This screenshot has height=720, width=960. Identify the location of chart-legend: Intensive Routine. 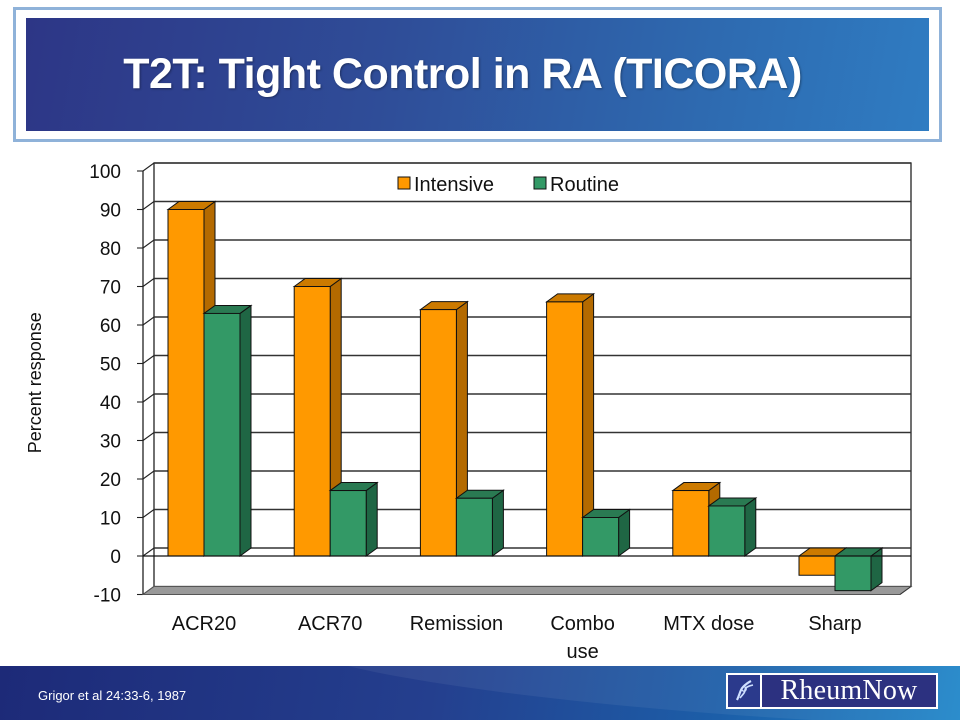
(508, 185).